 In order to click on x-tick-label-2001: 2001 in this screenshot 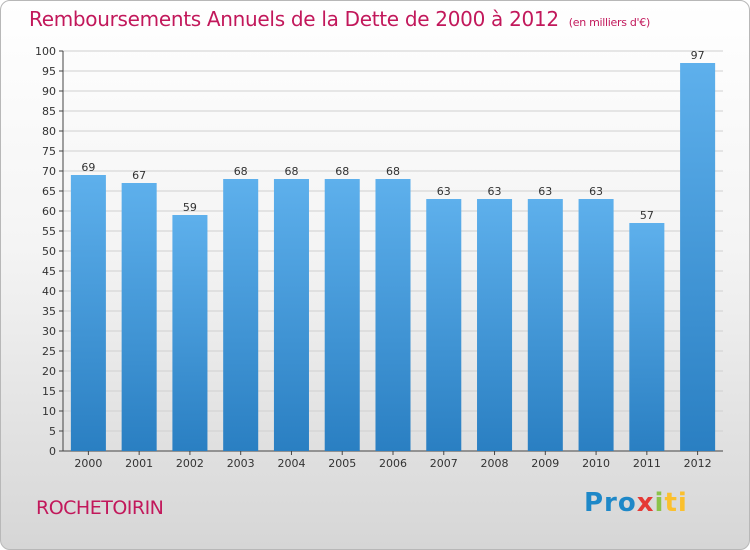, I will do `click(139, 463)`.